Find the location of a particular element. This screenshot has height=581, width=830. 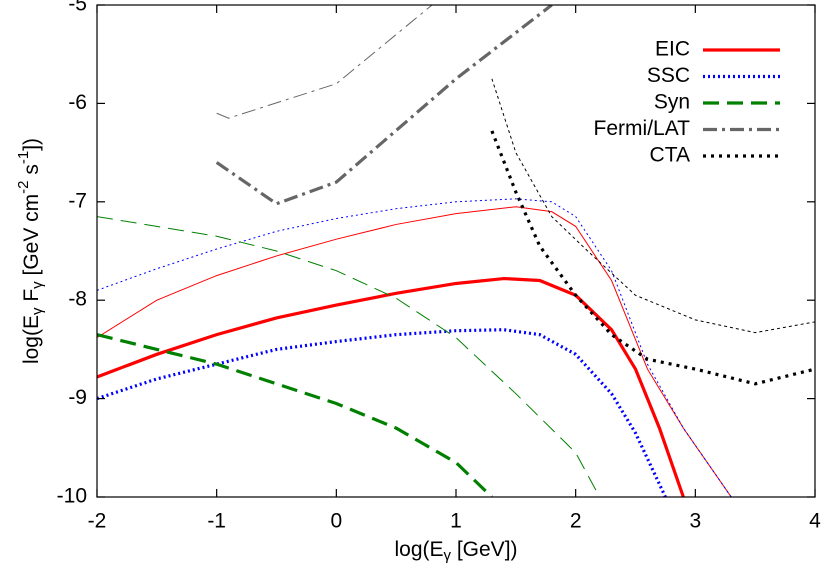

y-tick-label: -5 is located at coordinates (77, 8).